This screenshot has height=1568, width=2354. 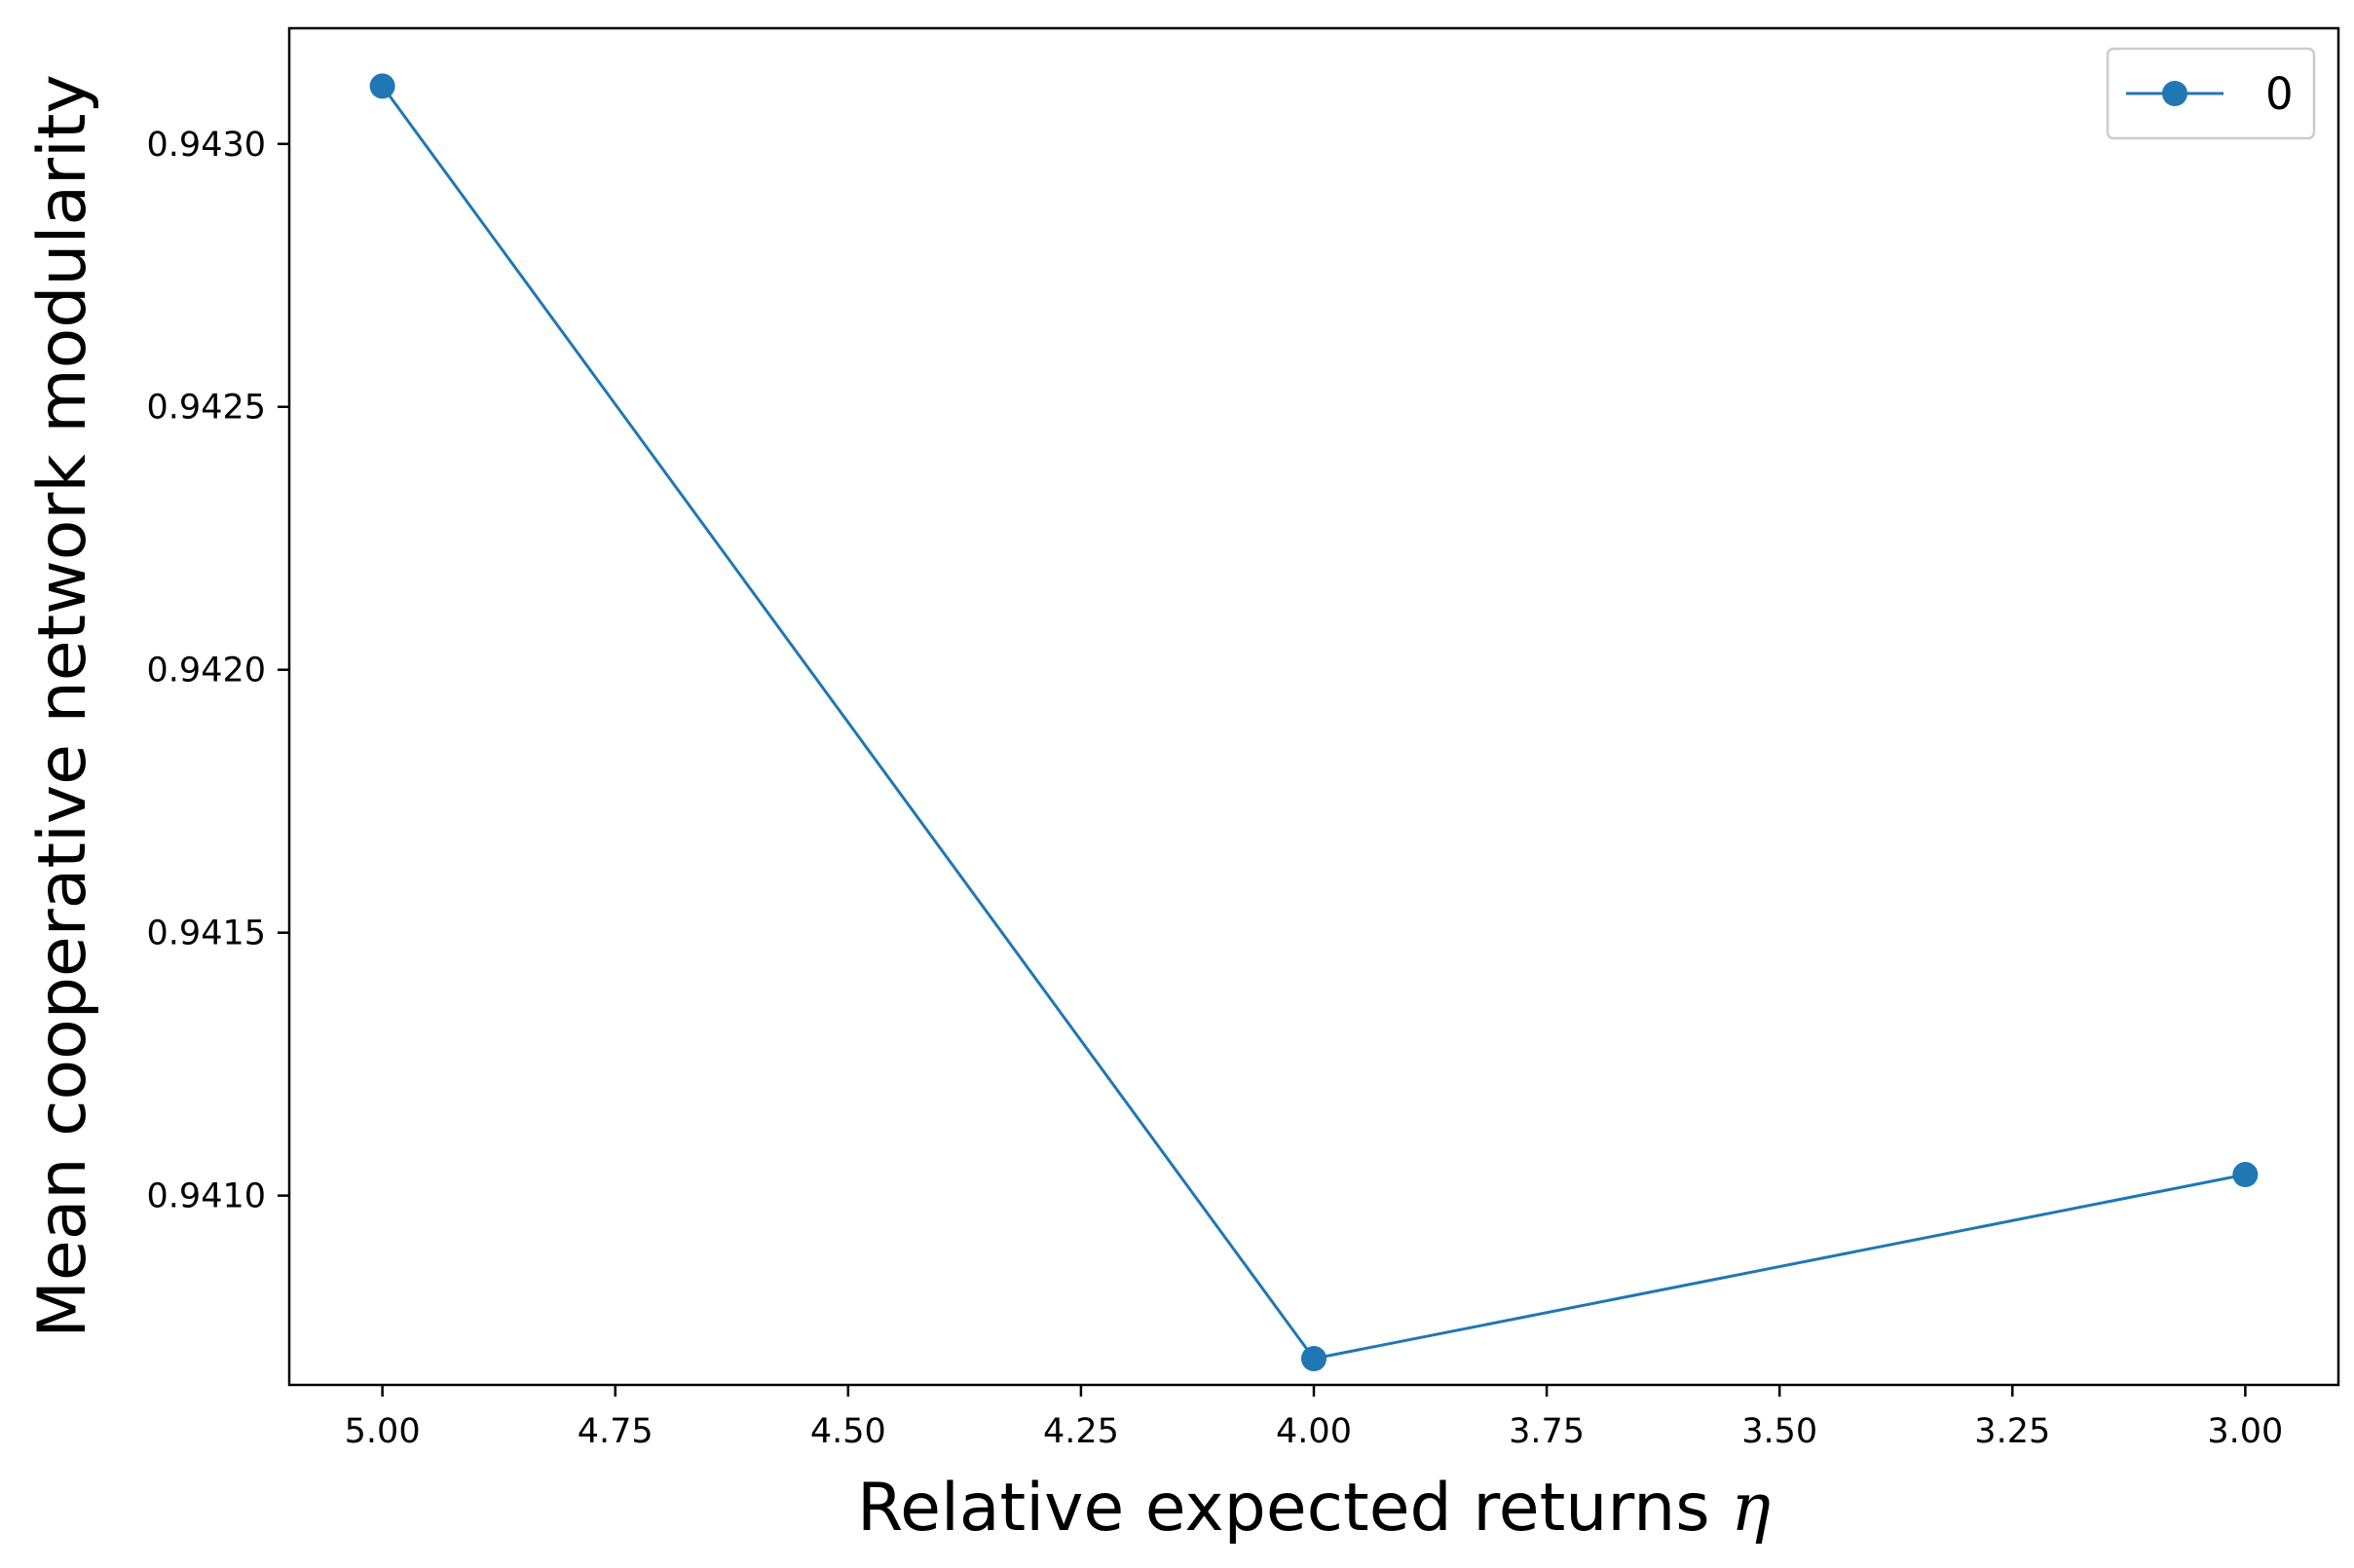 What do you see at coordinates (383, 1431) in the screenshot?
I see `x-tick-label: 5.00` at bounding box center [383, 1431].